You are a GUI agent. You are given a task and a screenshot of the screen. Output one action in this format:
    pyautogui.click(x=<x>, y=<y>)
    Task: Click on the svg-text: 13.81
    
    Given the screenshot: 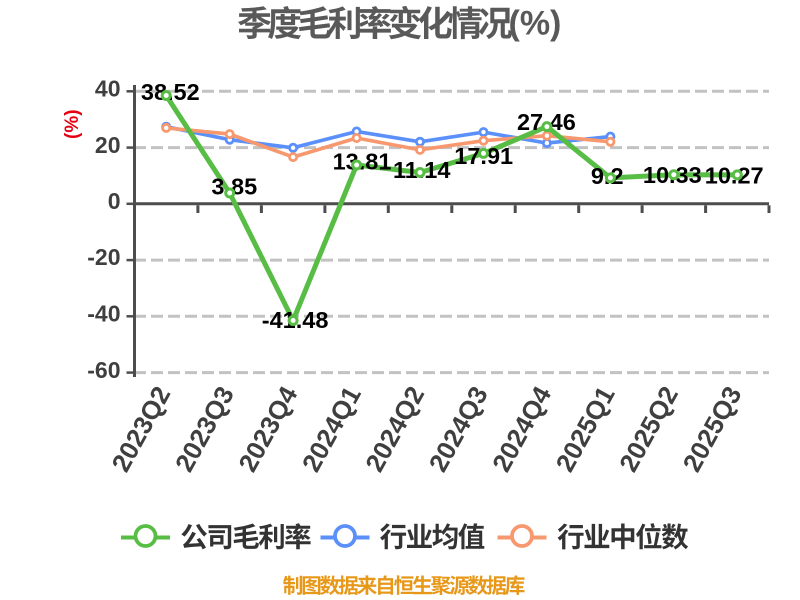 What is the action you would take?
    pyautogui.click(x=362, y=161)
    